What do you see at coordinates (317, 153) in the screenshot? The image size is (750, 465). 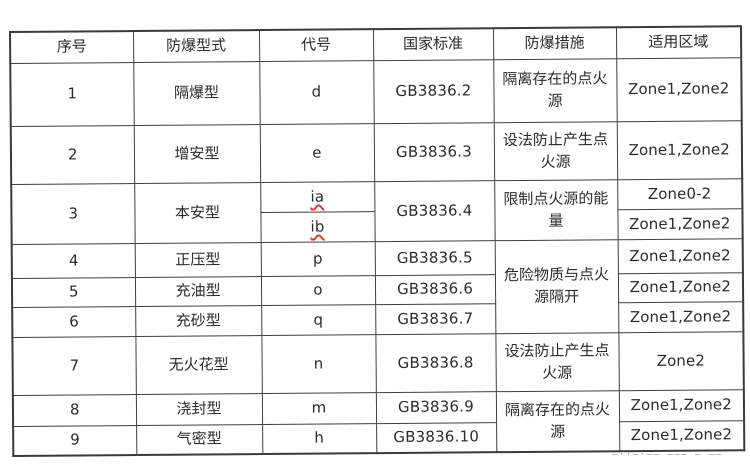 I see `cell-code: e` at bounding box center [317, 153].